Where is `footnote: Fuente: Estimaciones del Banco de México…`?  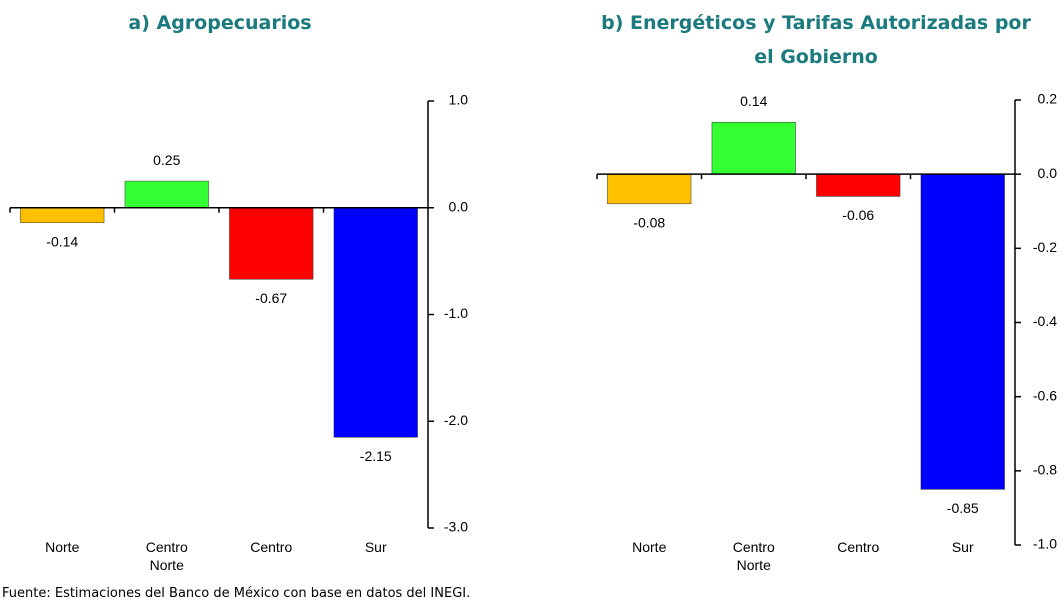 footnote: Fuente: Estimaciones del Banco de México… is located at coordinates (236, 593).